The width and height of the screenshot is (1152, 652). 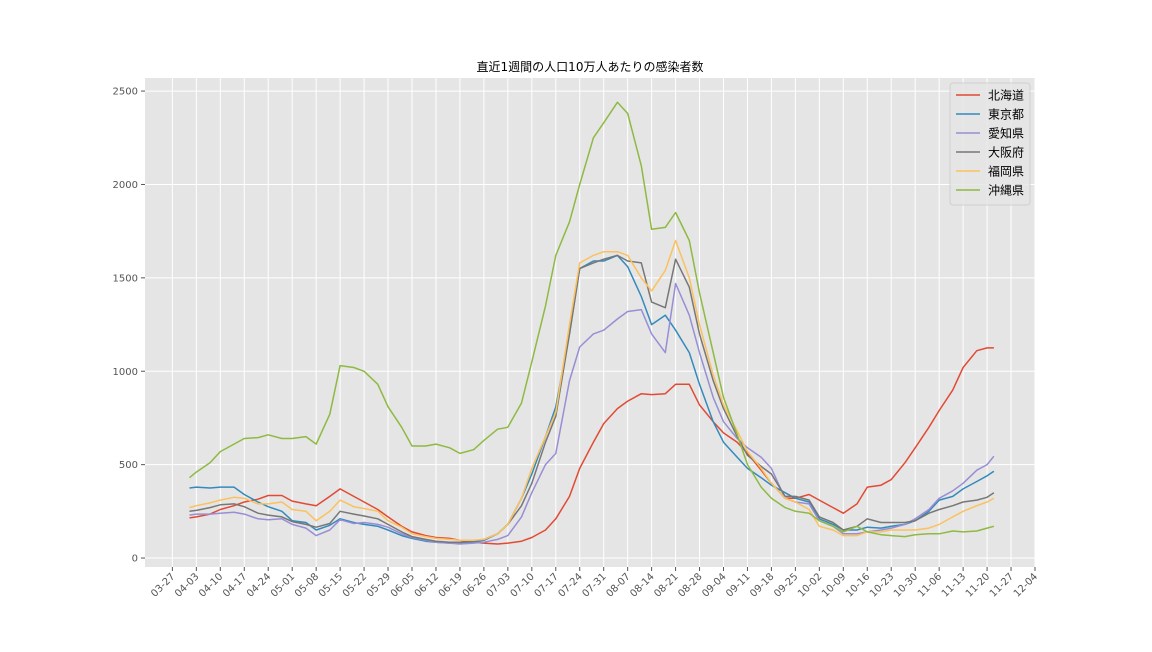 What do you see at coordinates (690, 585) in the screenshot?
I see `x-tick-label: 08-28` at bounding box center [690, 585].